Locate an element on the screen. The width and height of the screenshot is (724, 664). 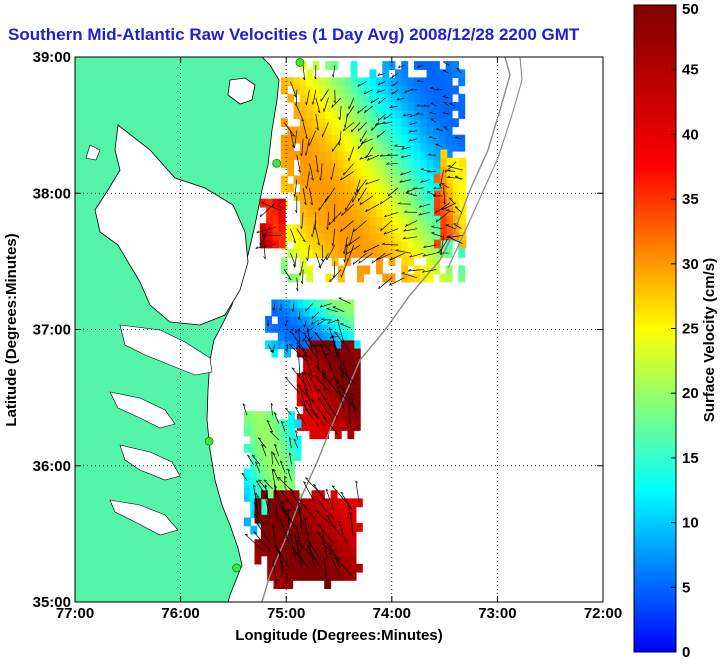
colorbar-label: Surface Velocity (cm/s) is located at coordinates (709, 340).